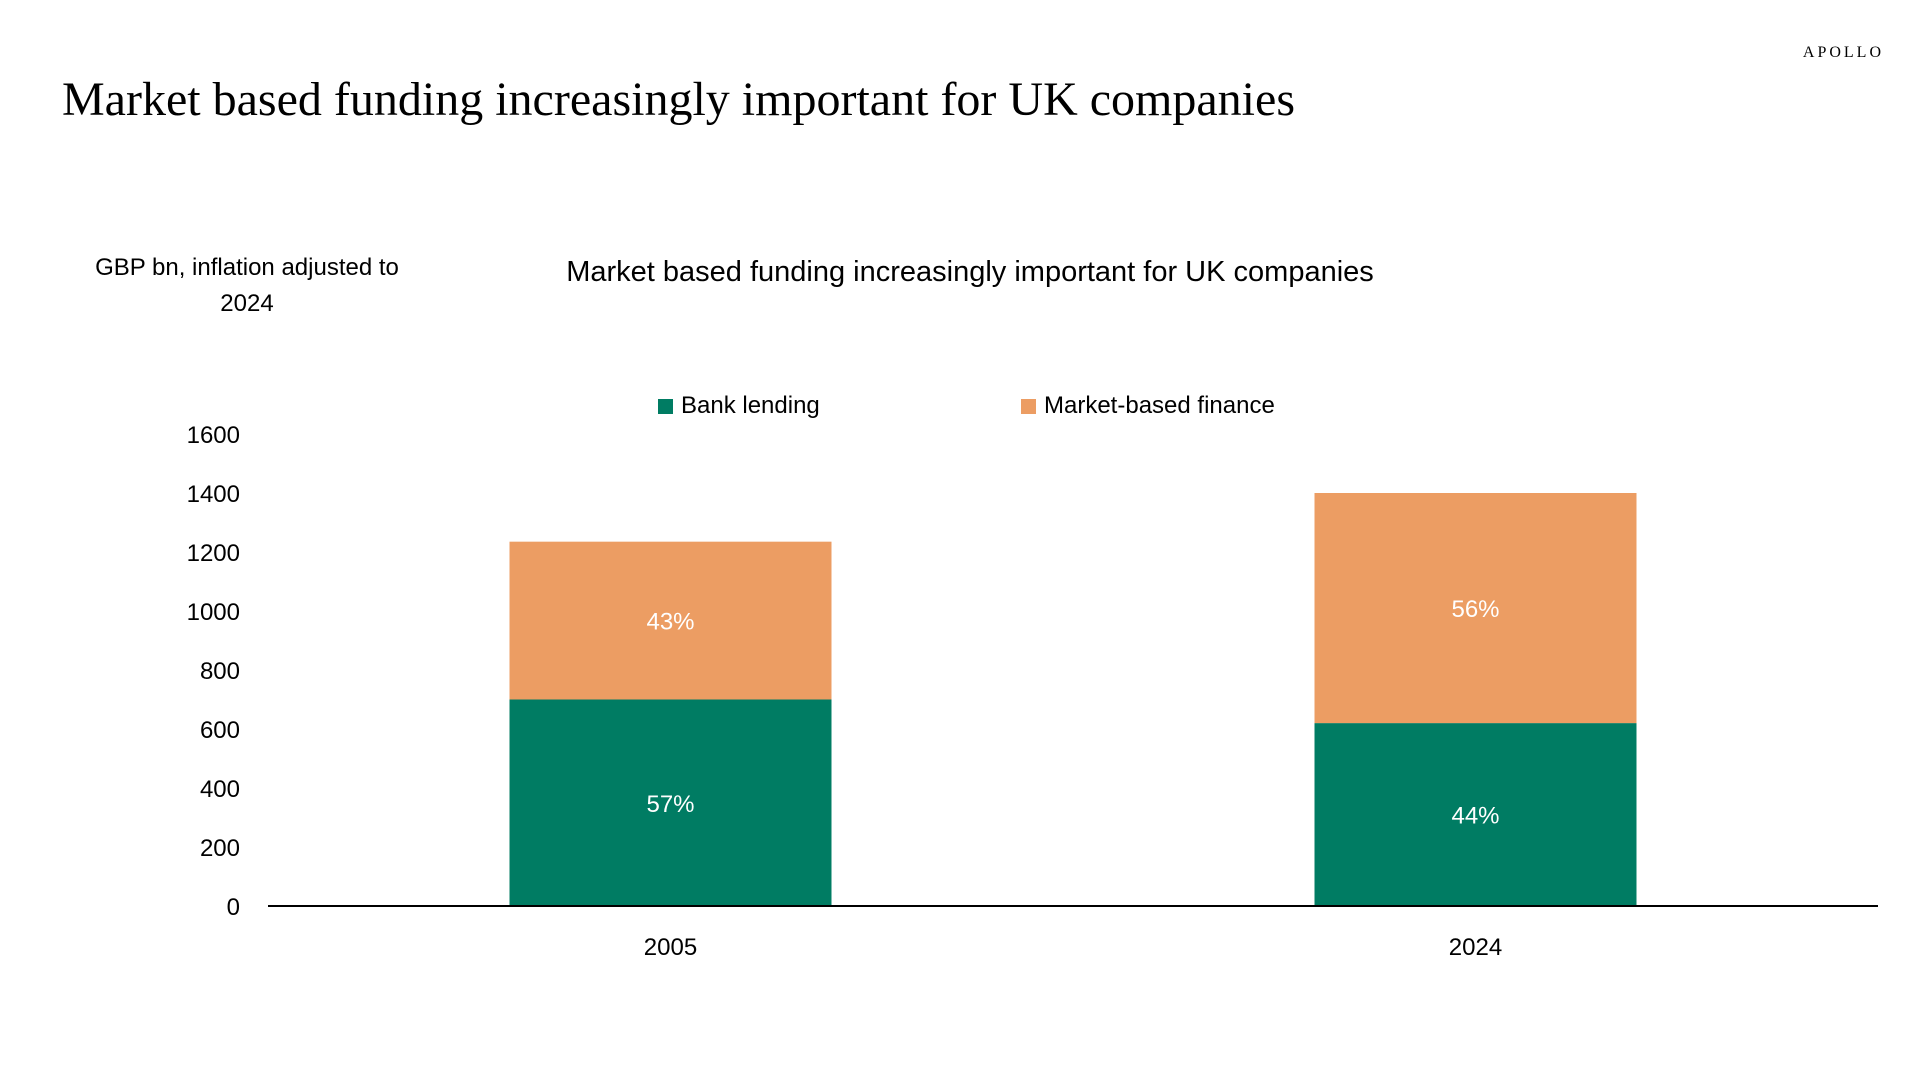  What do you see at coordinates (665, 406) in the screenshot?
I see `legend-swatch-bank-lending` at bounding box center [665, 406].